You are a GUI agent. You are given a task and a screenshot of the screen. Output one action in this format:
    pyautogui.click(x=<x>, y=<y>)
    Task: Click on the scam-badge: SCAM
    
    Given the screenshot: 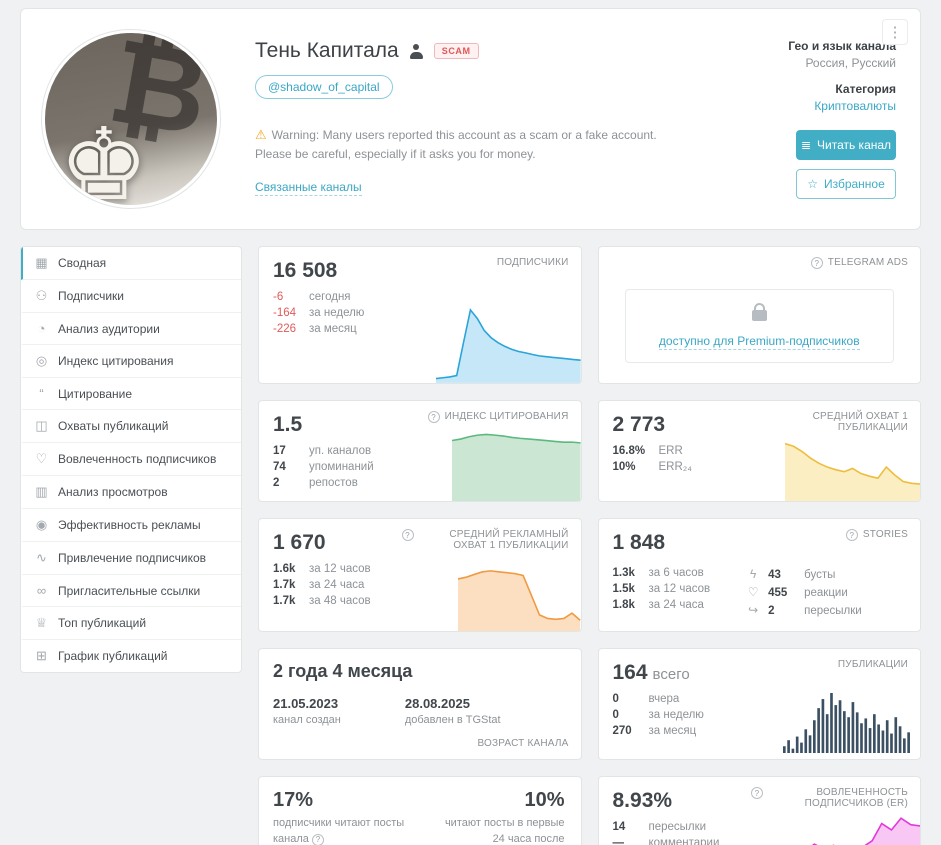 What is the action you would take?
    pyautogui.click(x=456, y=51)
    